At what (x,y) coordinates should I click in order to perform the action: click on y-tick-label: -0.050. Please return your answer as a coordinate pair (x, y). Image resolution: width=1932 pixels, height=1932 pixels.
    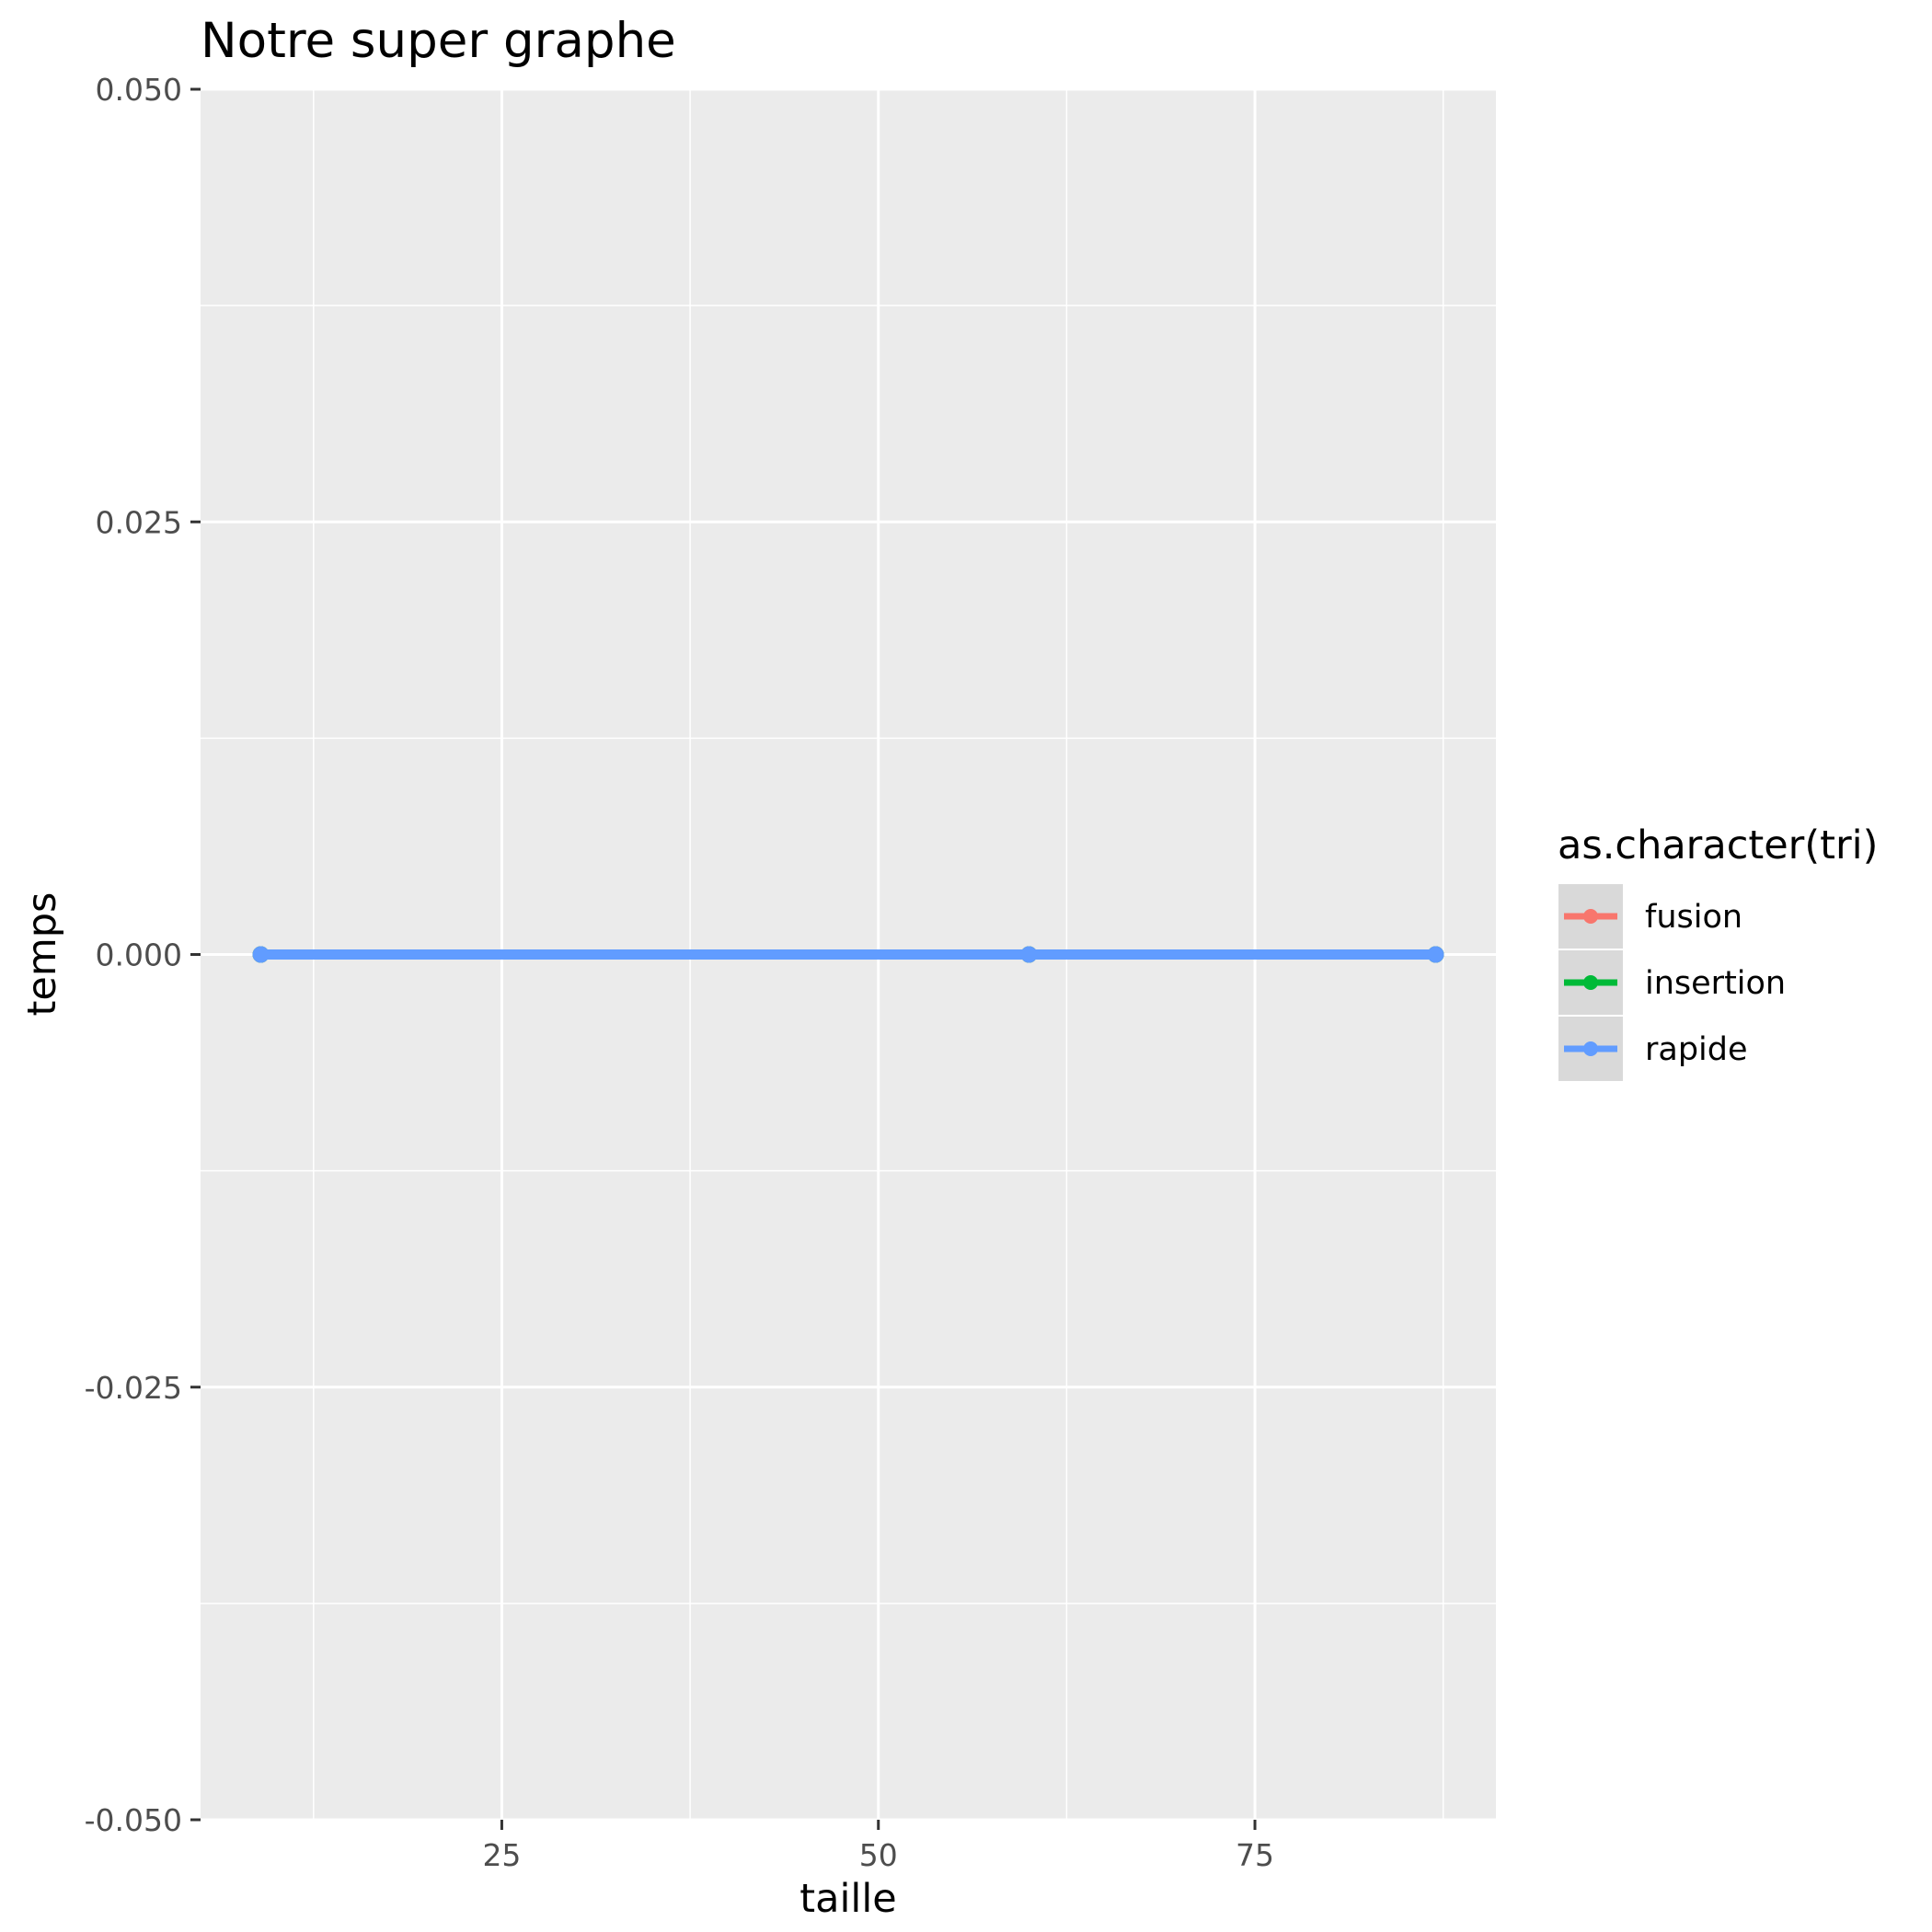
    Looking at the image, I should click on (133, 1820).